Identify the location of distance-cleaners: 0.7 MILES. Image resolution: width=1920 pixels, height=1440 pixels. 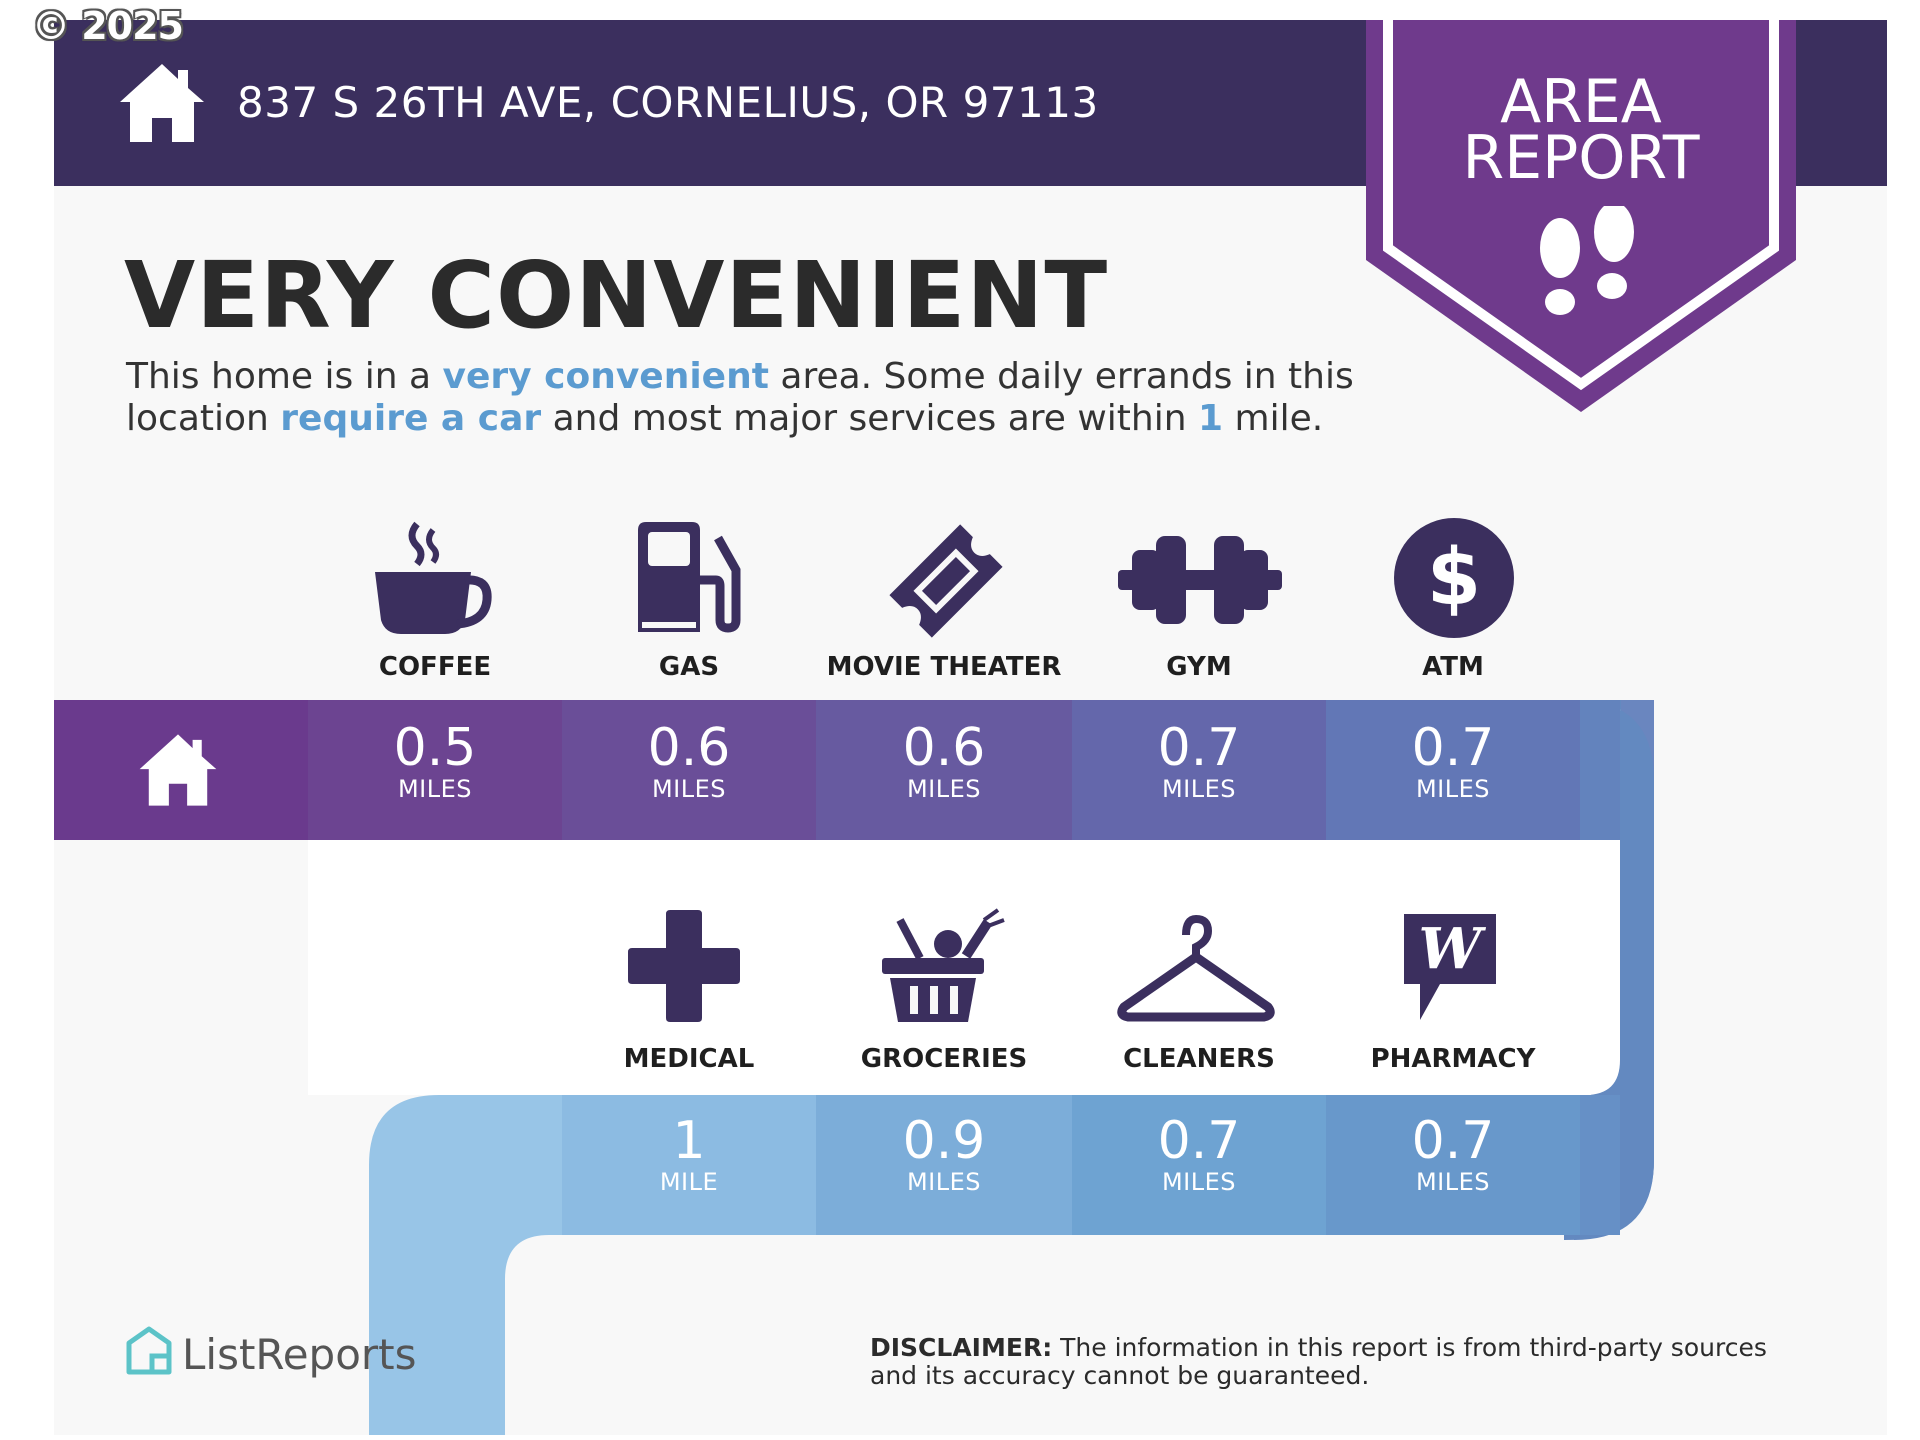
(1199, 1153).